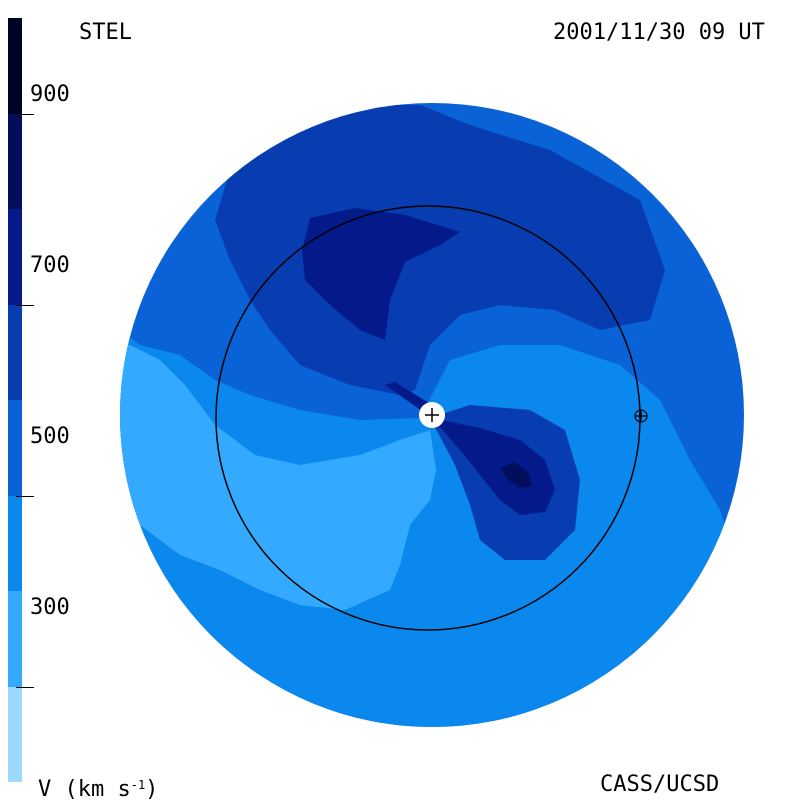  I want to click on colorbar-units-label: V (km s-1), so click(98, 787).